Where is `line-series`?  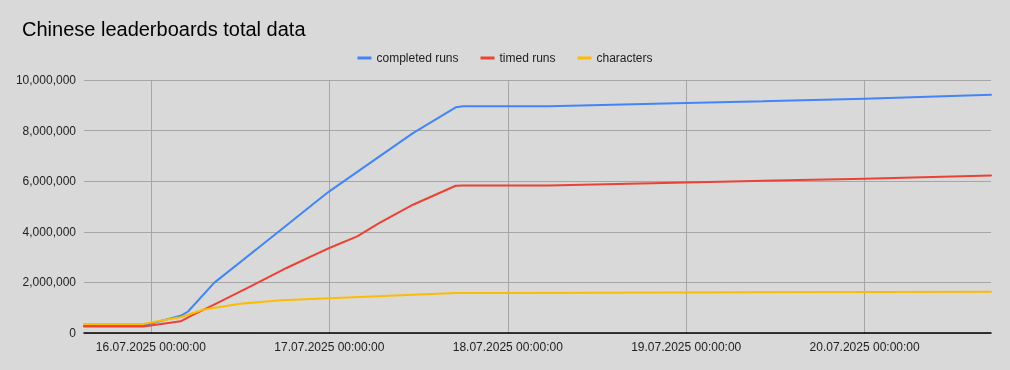
line-series is located at coordinates (537, 307).